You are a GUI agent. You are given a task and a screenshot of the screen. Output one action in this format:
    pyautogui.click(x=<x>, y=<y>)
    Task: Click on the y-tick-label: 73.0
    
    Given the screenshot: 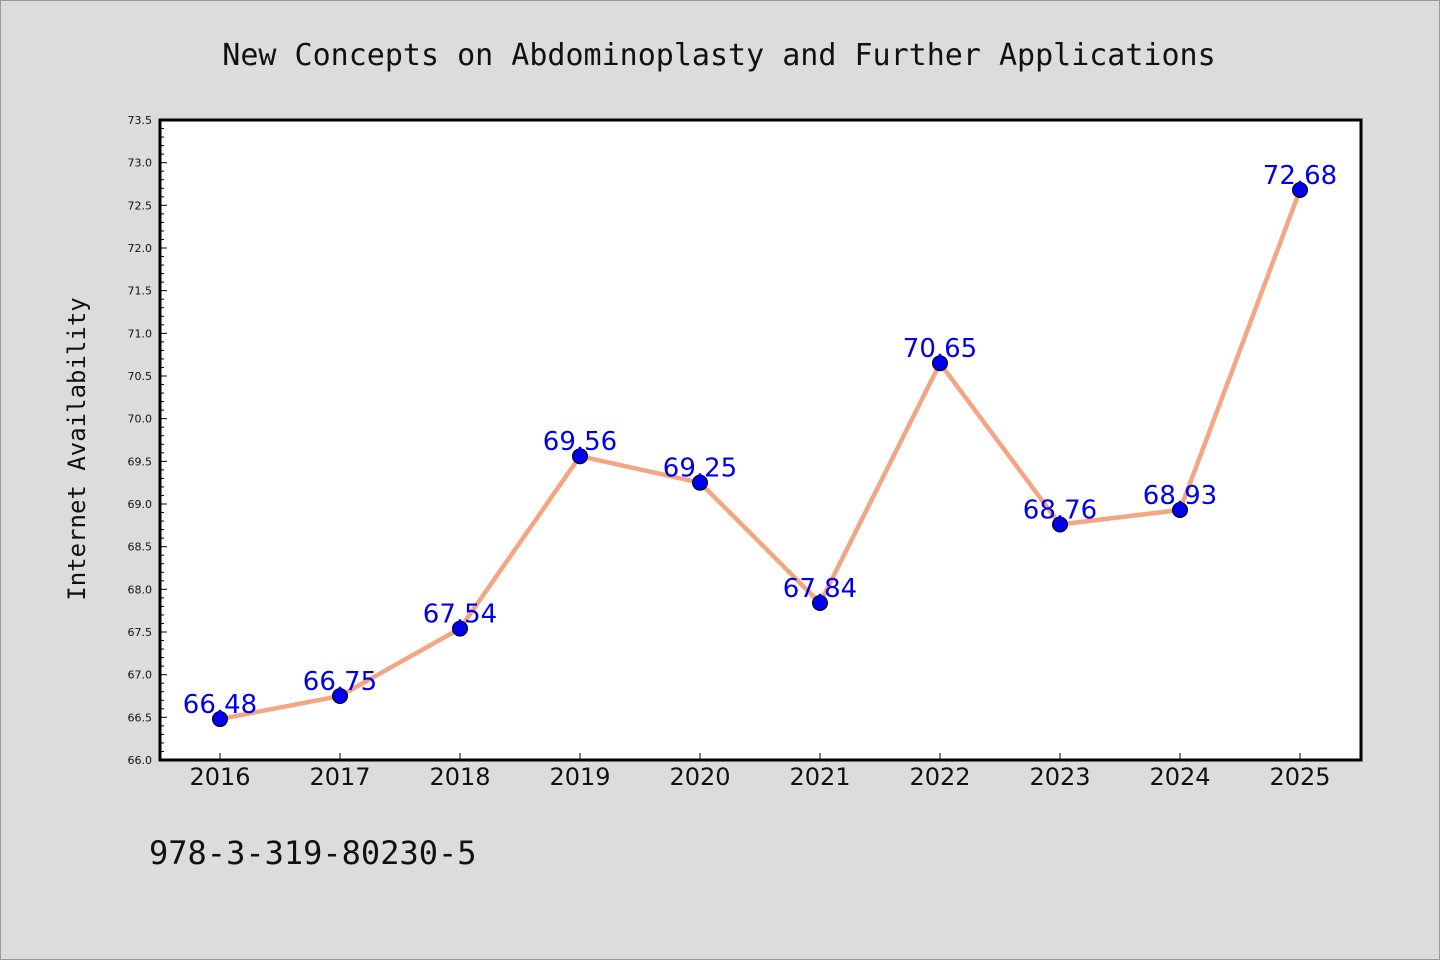 What is the action you would take?
    pyautogui.click(x=140, y=163)
    